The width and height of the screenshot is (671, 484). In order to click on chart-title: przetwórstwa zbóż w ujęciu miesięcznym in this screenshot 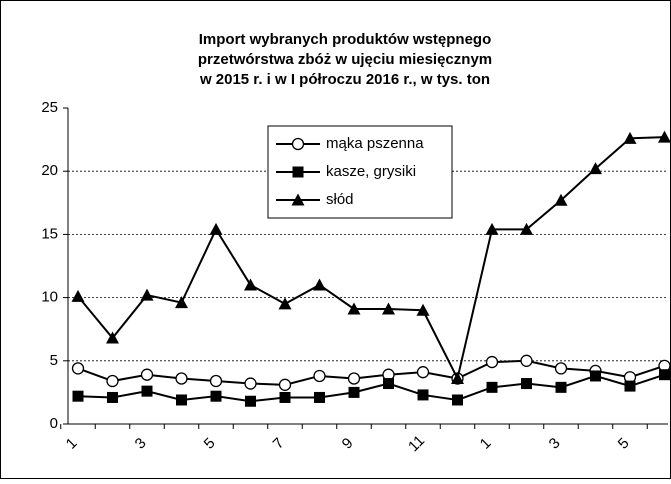, I will do `click(345, 59)`.